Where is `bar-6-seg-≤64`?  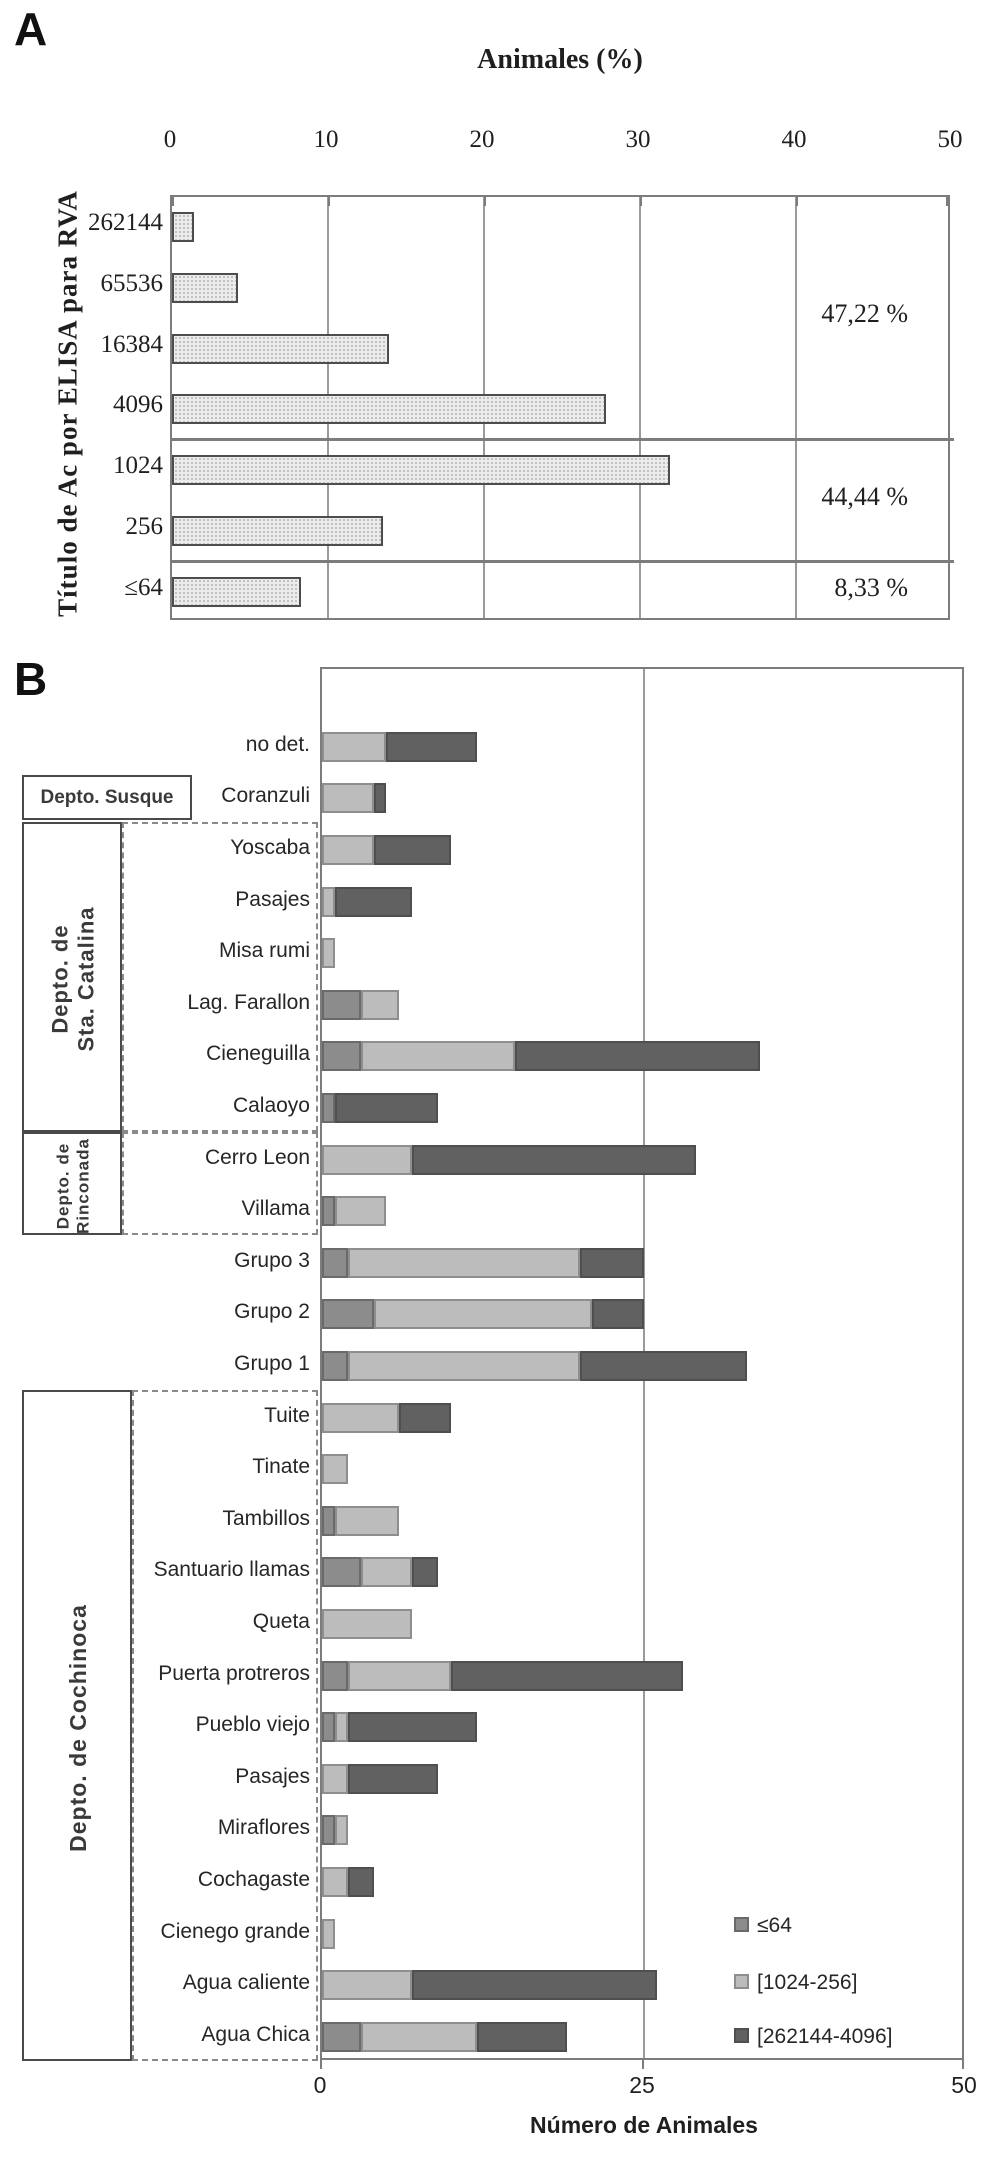 bar-6-seg-≤64 is located at coordinates (341, 1056).